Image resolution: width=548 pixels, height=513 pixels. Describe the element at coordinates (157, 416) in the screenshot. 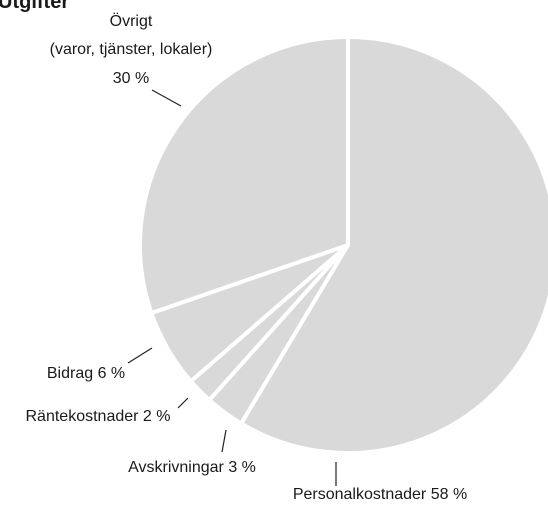

I see `value-label: 2 %` at that location.